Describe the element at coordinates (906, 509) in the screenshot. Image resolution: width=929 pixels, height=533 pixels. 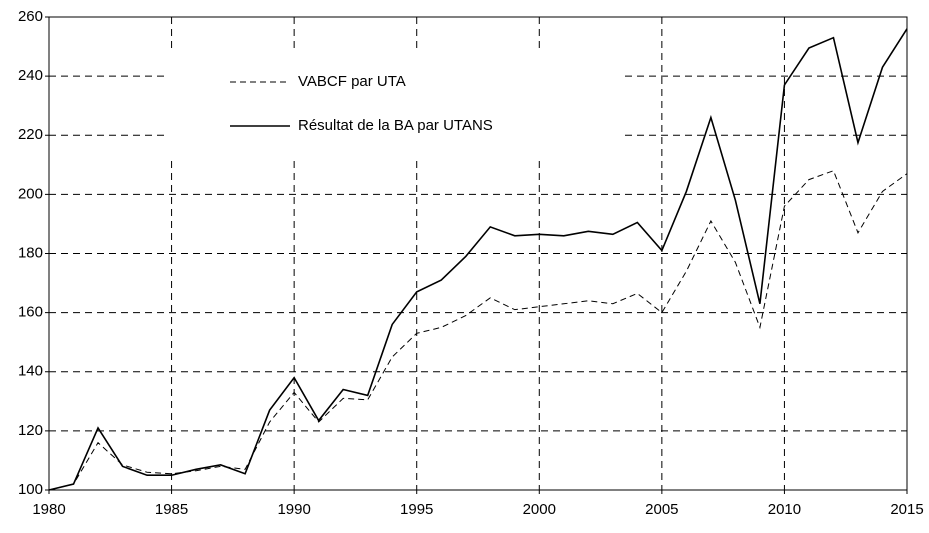
I see `x-tick-label: 2015` at that location.